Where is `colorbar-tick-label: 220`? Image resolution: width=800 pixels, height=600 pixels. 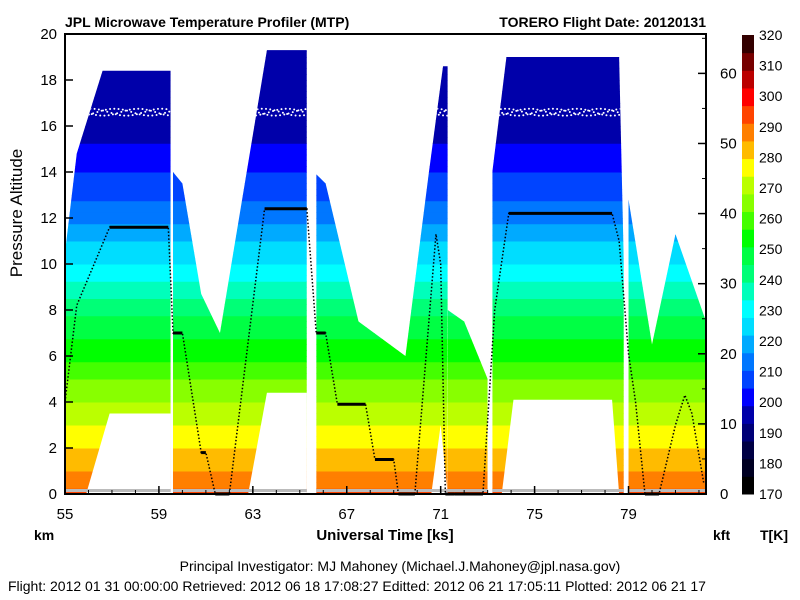 colorbar-tick-label: 220 is located at coordinates (771, 341).